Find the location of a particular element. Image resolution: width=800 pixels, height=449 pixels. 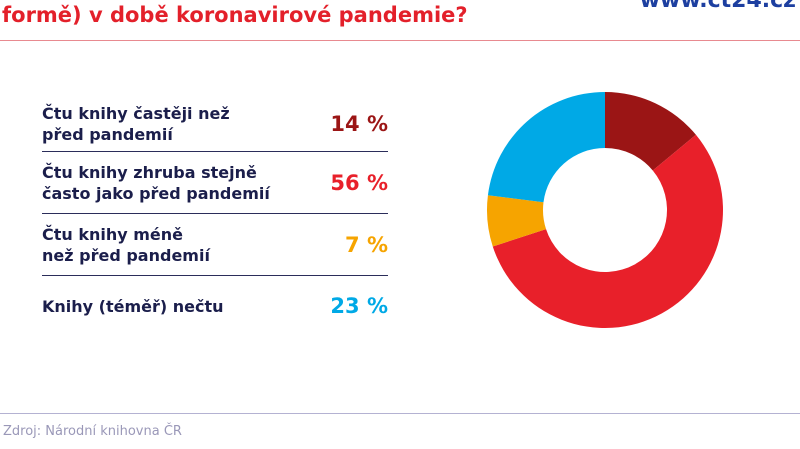

legend-label: Čtu knihy méně než před pandemií is located at coordinates (126, 244).